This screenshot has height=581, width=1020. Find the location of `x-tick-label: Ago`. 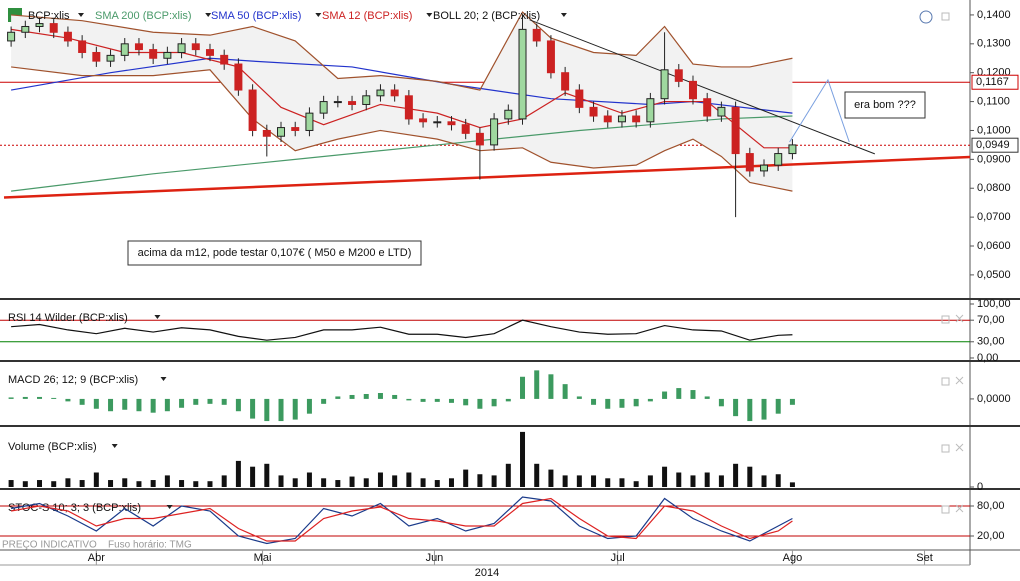

x-tick-label: Ago is located at coordinates (793, 558).